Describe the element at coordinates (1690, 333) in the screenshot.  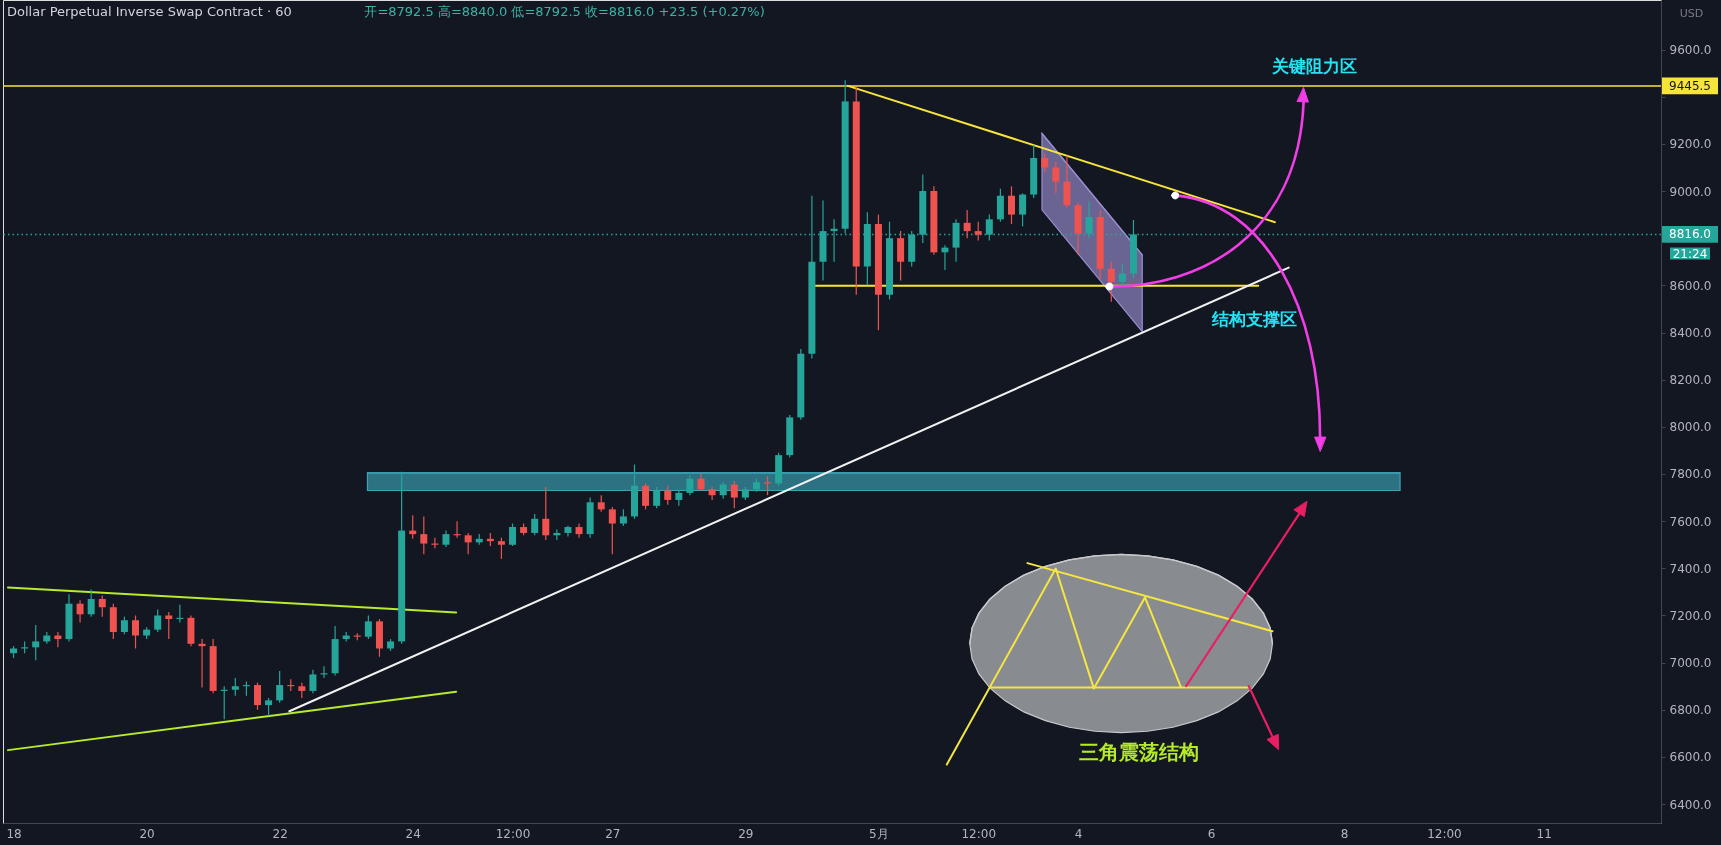
I see `y-tick-label: 8400.0` at that location.